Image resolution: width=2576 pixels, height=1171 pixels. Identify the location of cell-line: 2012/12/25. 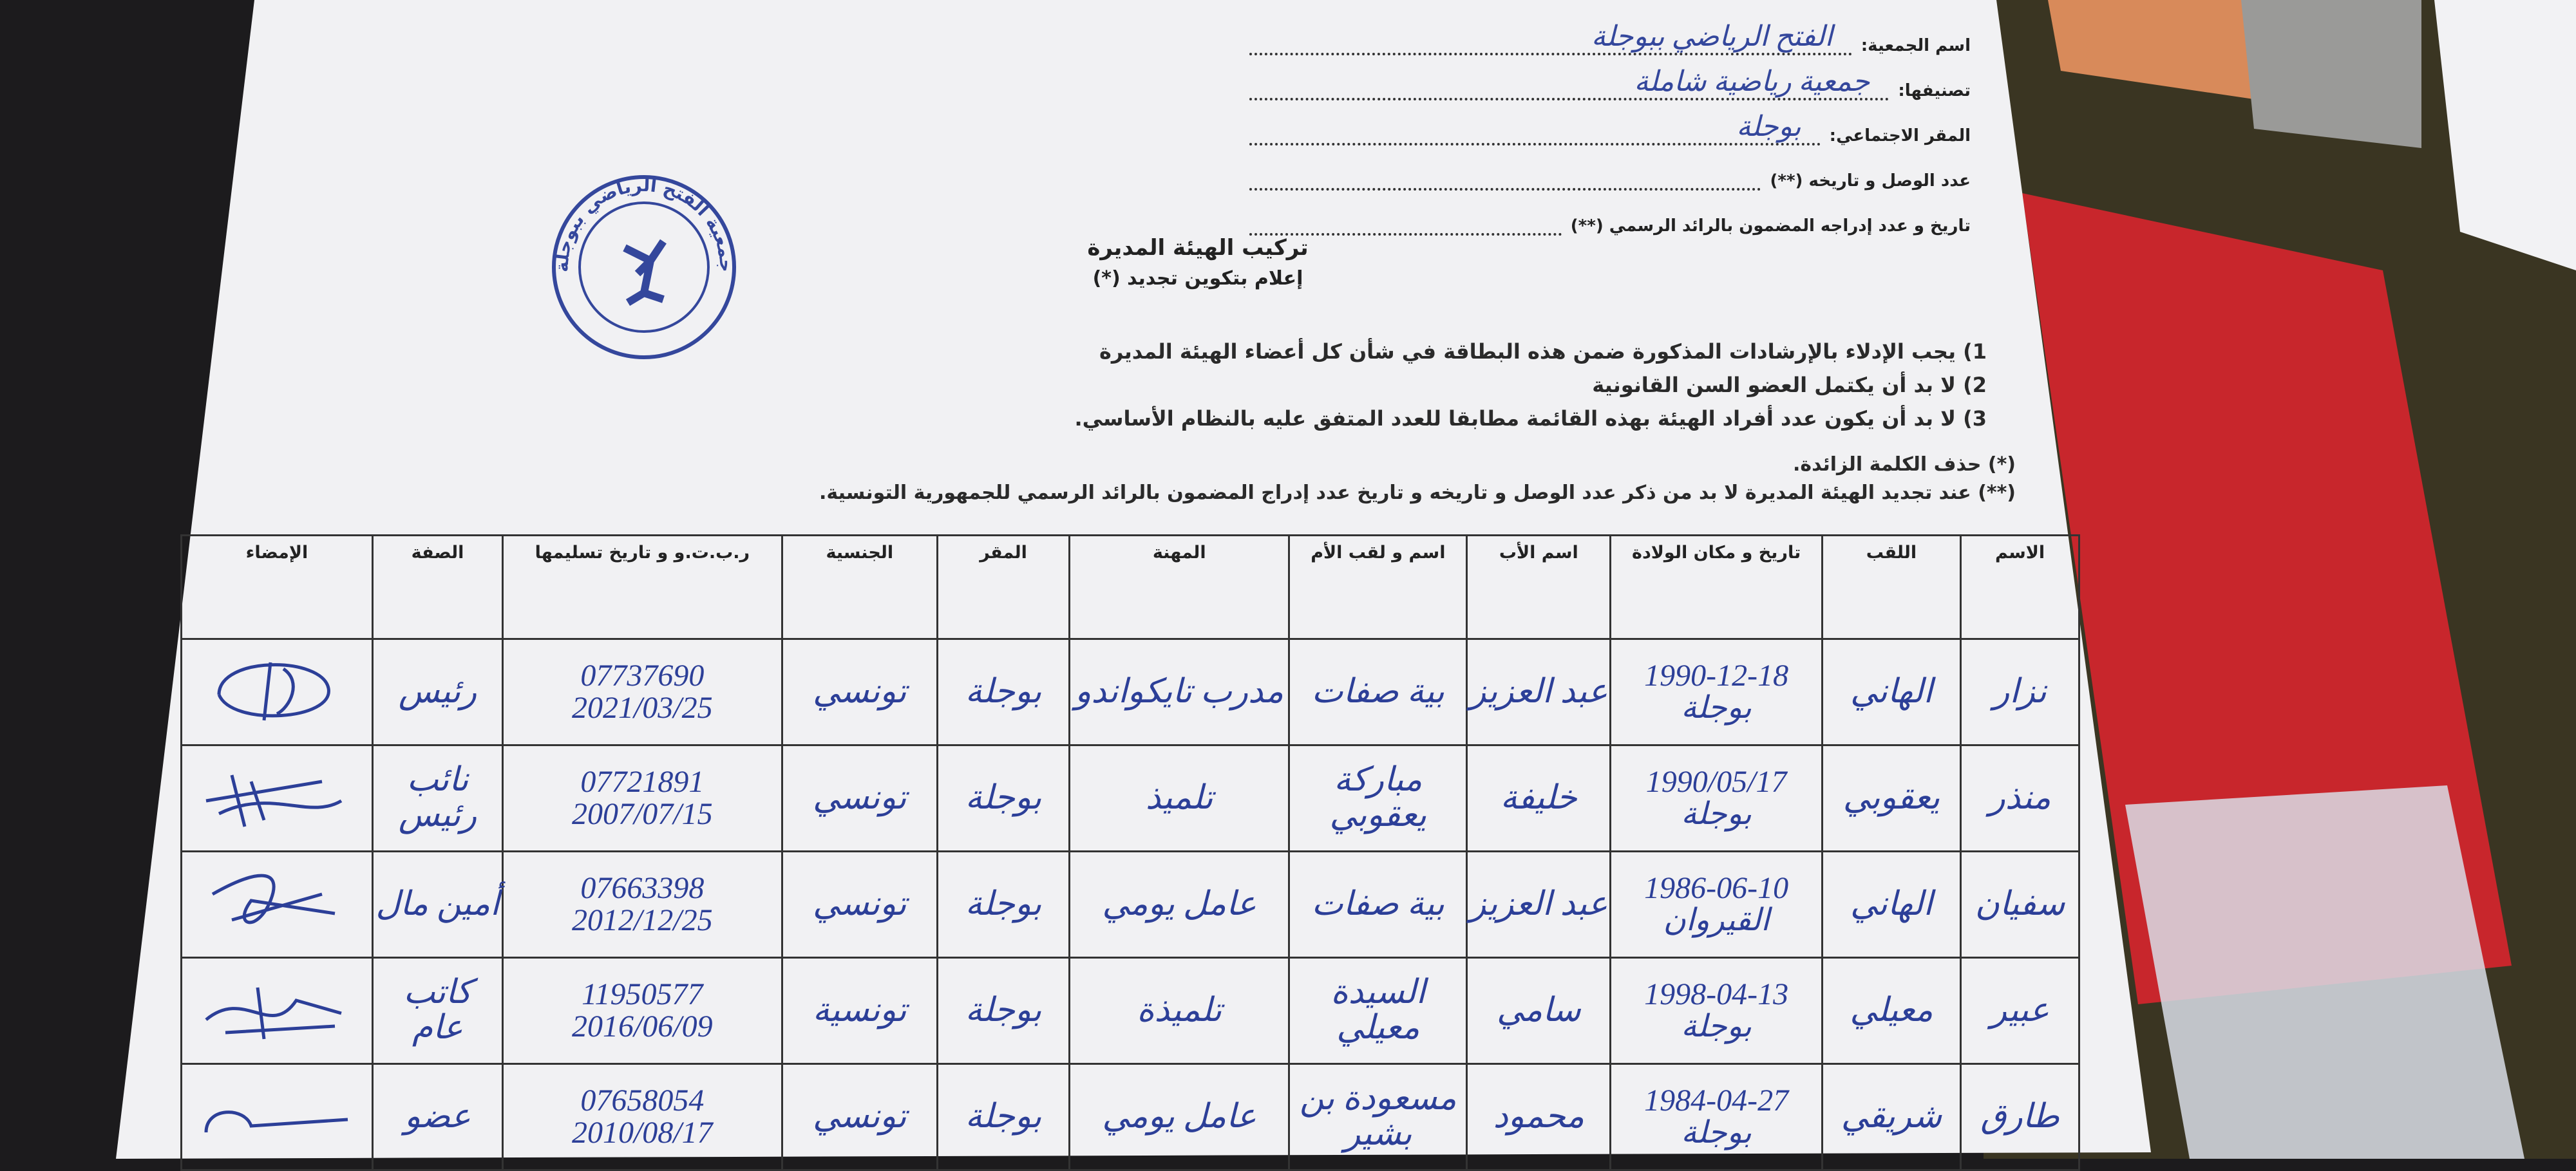
(642, 920).